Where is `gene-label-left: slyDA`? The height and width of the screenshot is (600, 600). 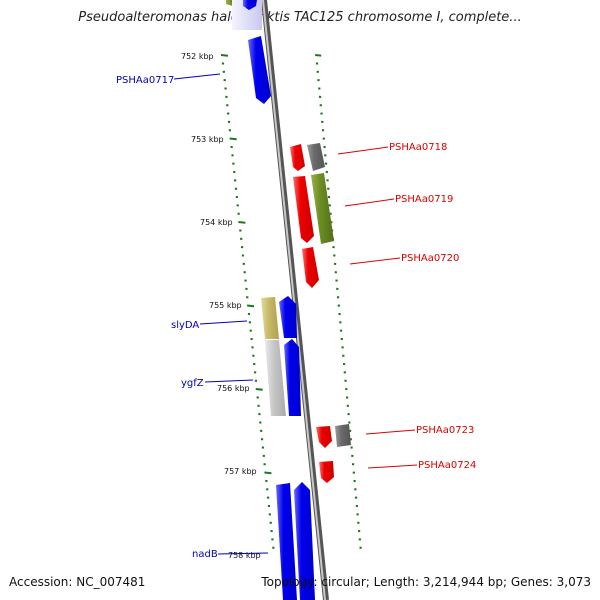
gene-label-left: slyDA is located at coordinates (185, 325).